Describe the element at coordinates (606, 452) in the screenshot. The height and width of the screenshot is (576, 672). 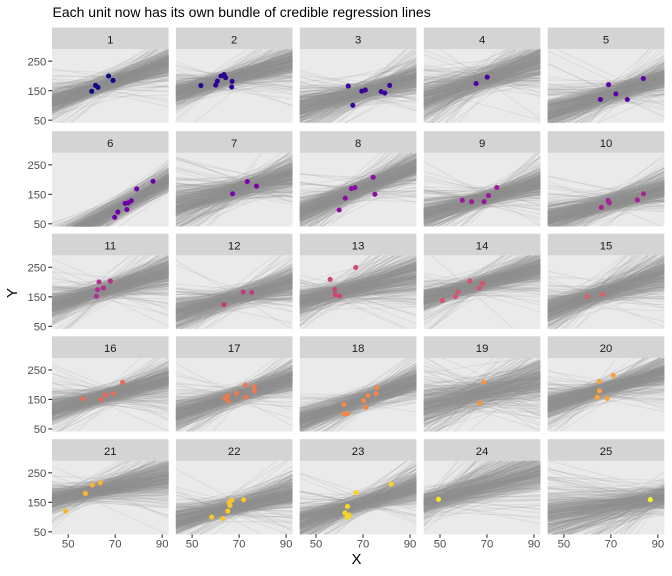
I see `svg-text: 25` at that location.